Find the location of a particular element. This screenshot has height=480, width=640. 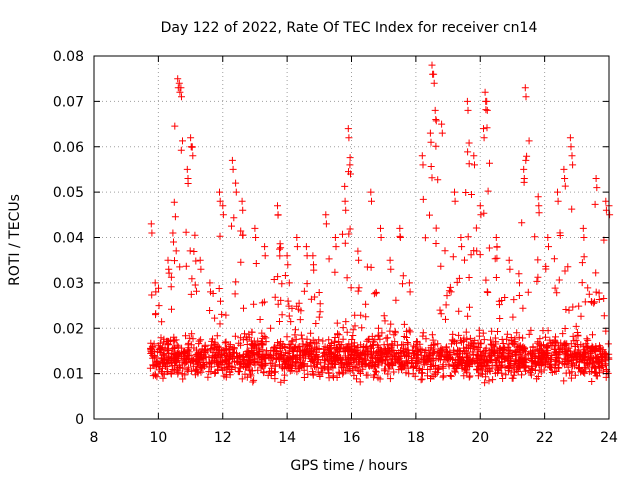

x-tick-label: 22 is located at coordinates (545, 438).